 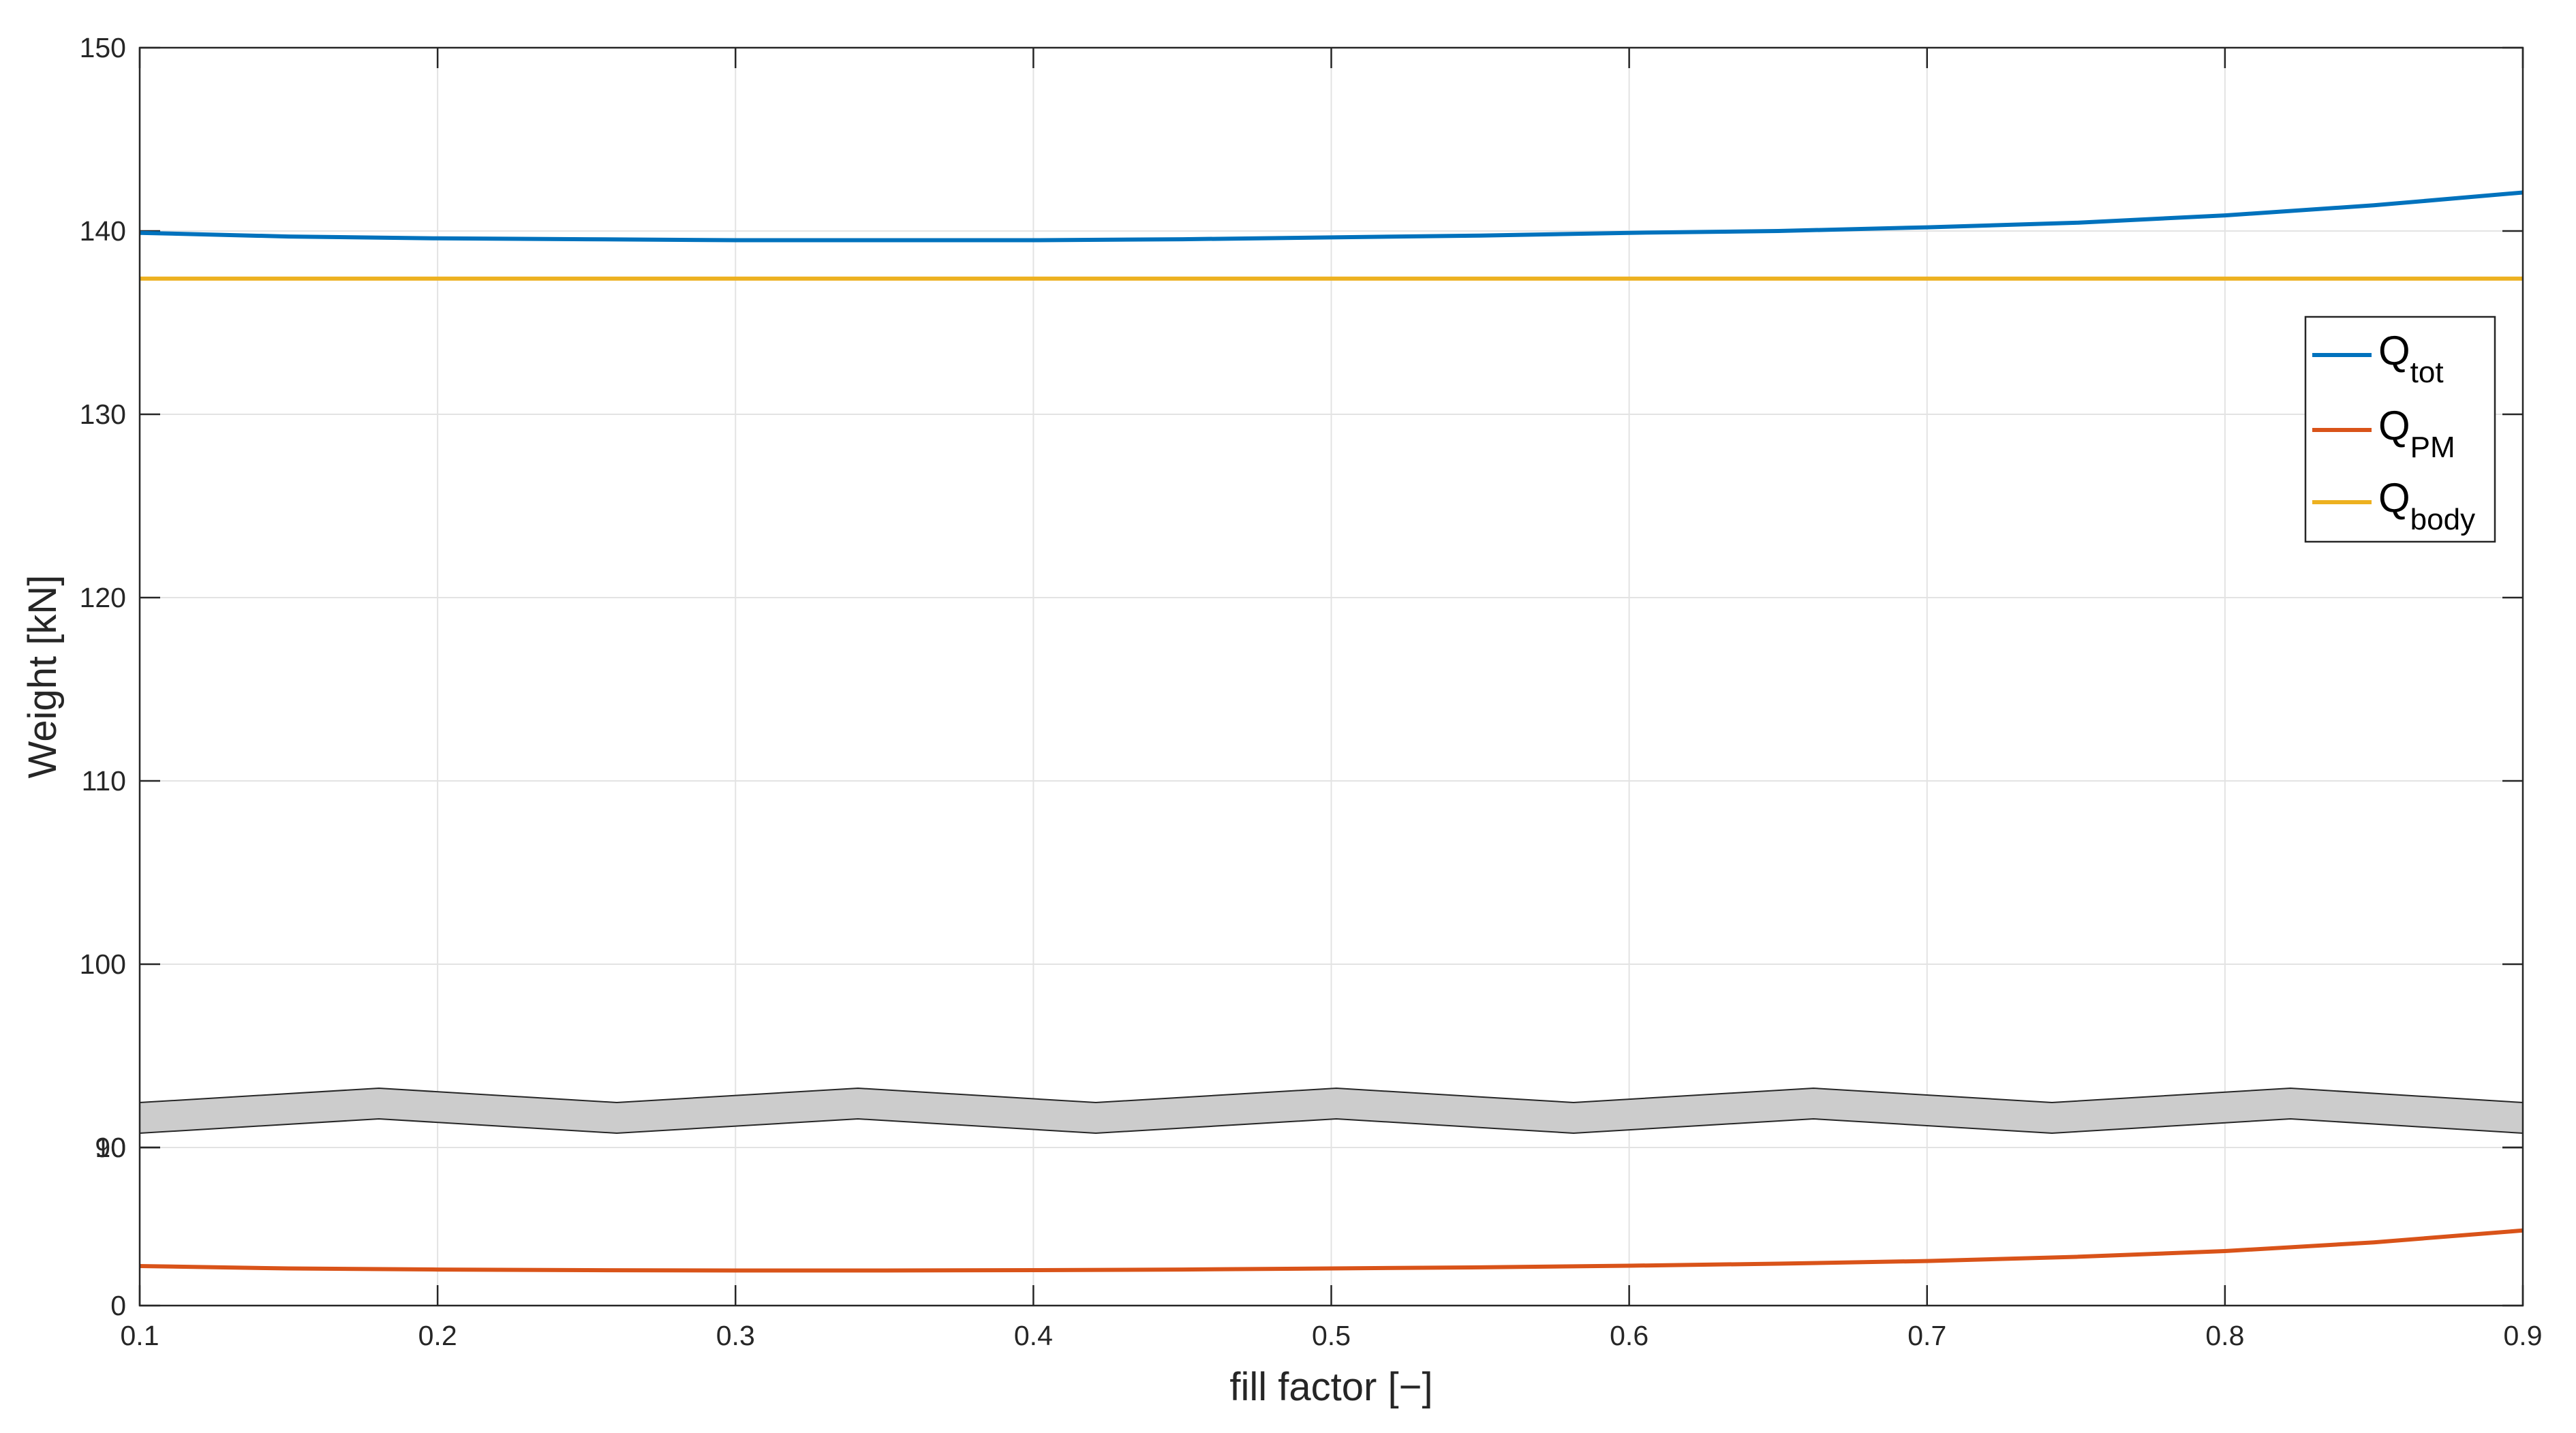 I want to click on y-tick-label: 100, so click(x=103, y=964).